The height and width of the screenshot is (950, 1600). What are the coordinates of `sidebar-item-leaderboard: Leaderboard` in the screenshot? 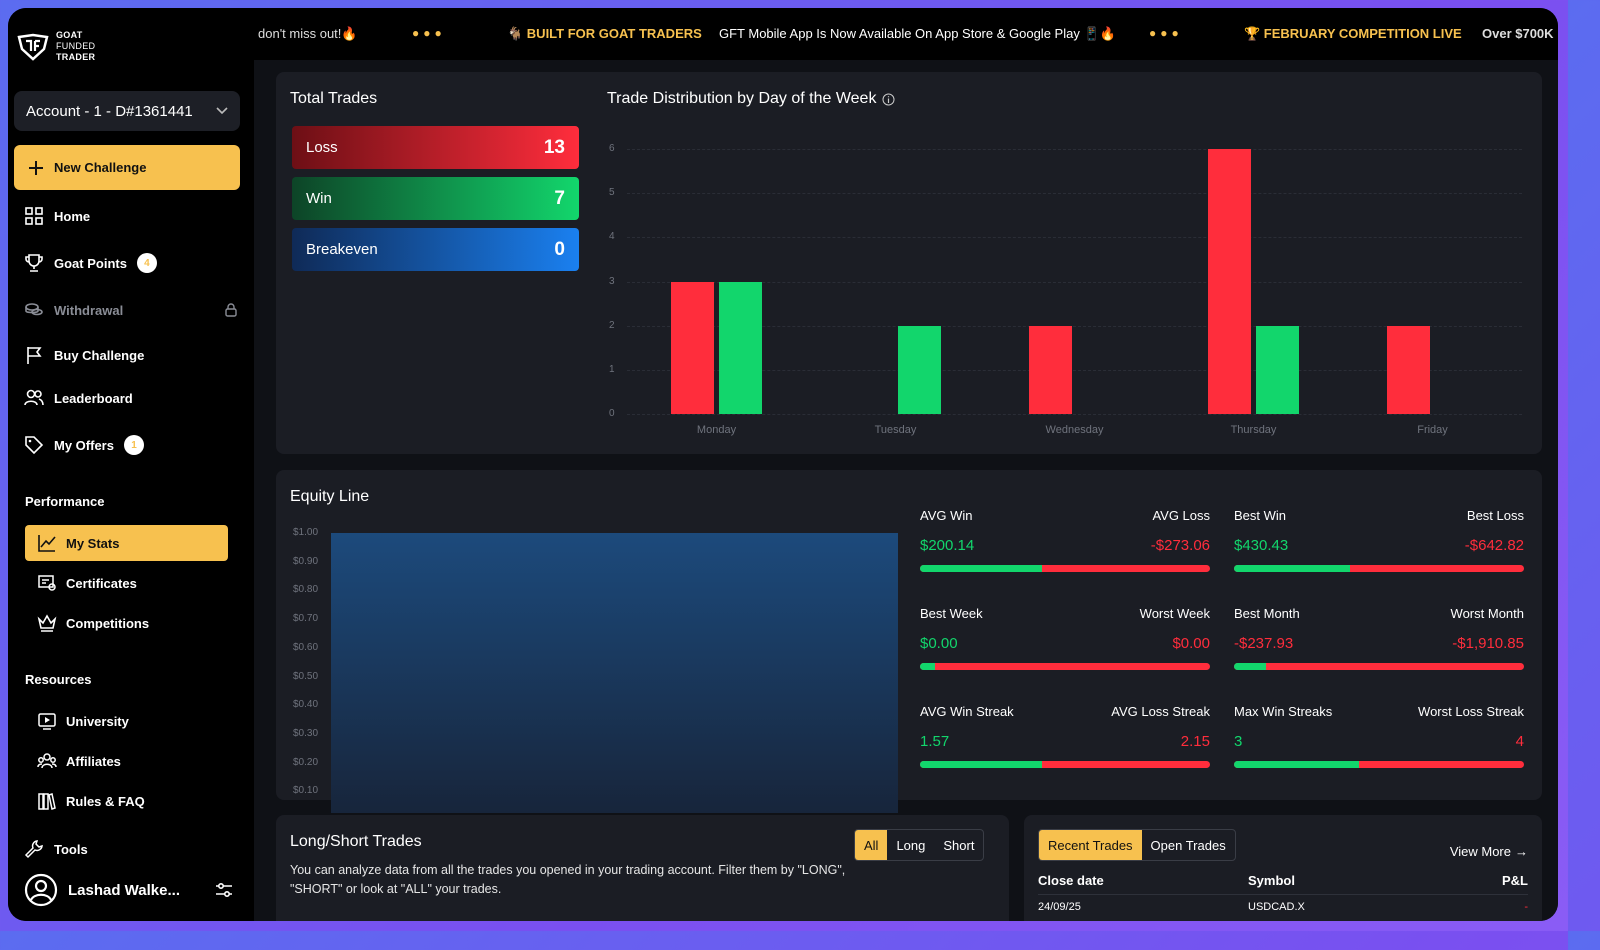 It's located at (78, 398).